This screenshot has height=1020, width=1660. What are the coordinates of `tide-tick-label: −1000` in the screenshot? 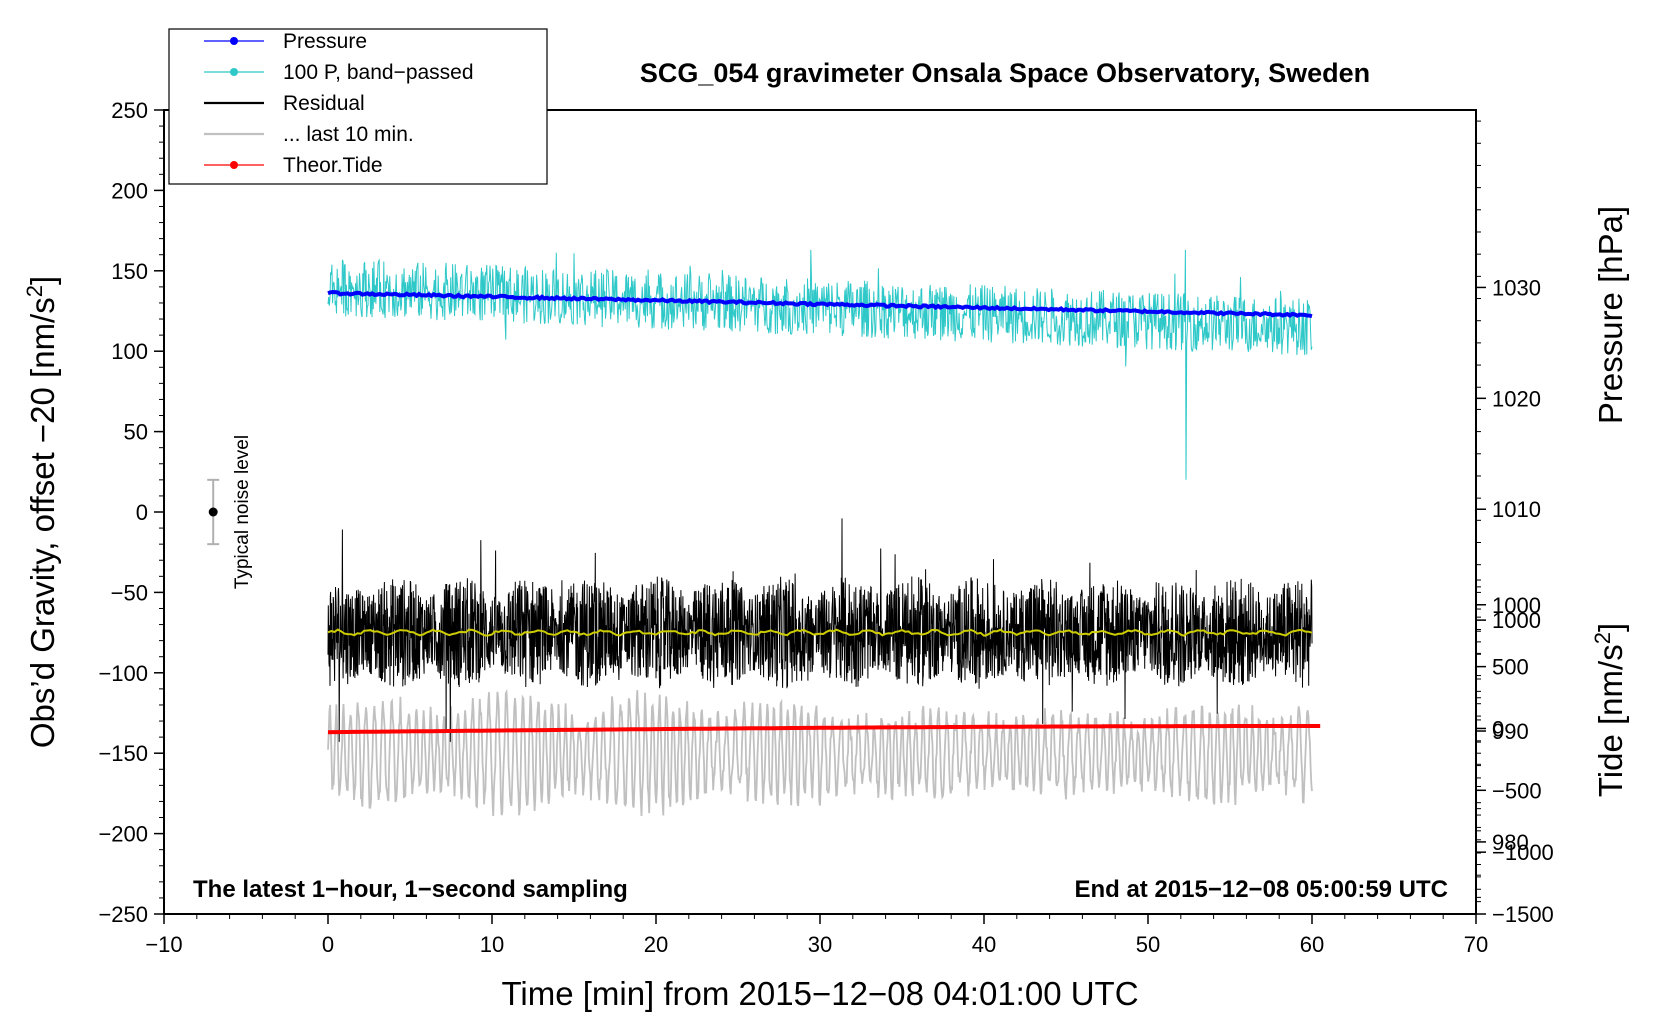 It's located at (1523, 852).